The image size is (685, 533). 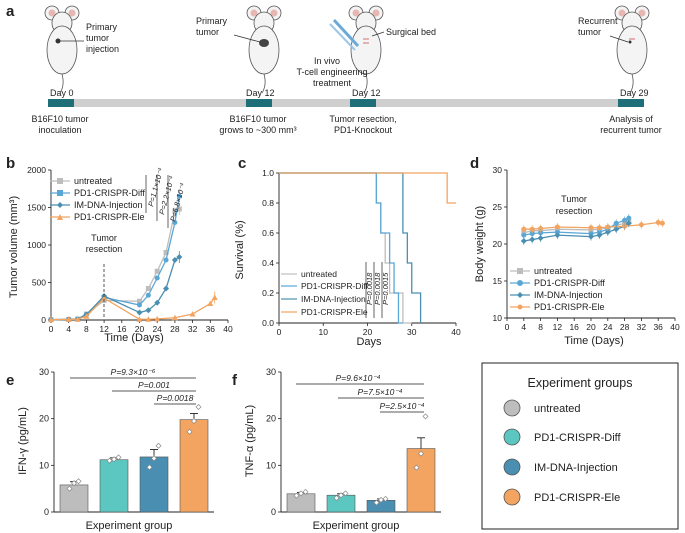 What do you see at coordinates (10, 11) in the screenshot?
I see `panel-label-a: a` at bounding box center [10, 11].